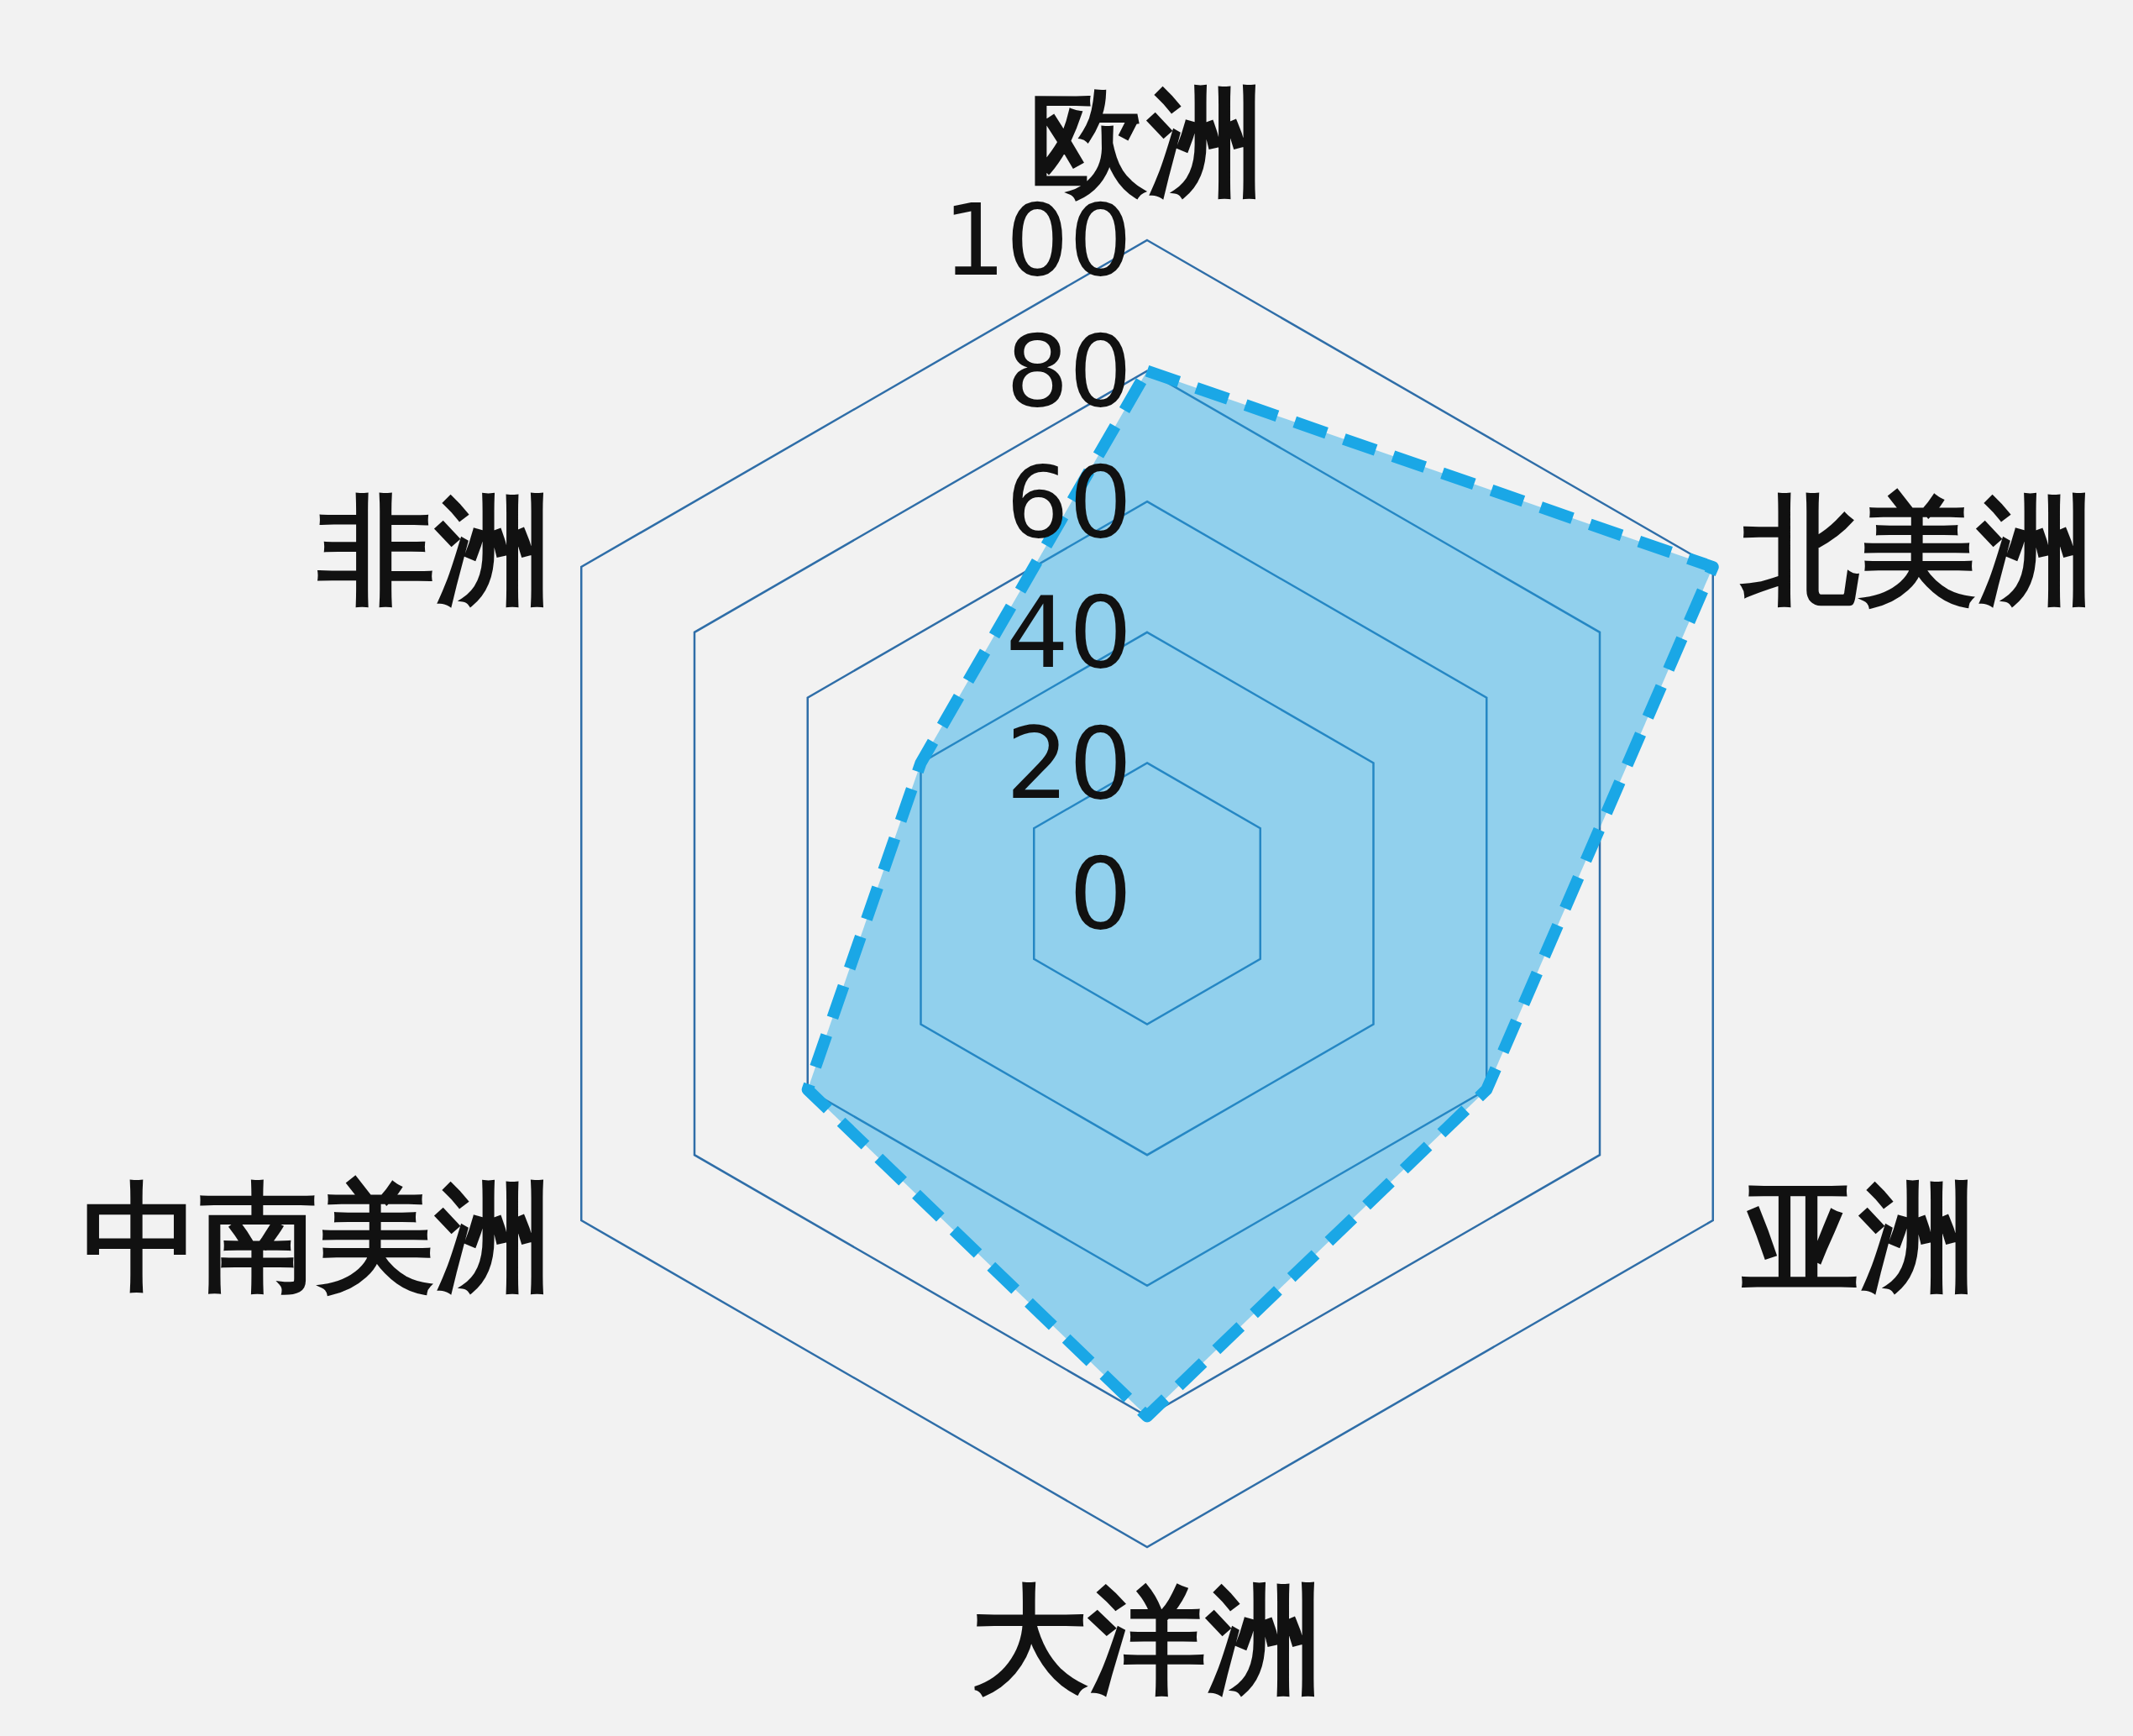  I want to click on spoke-label: 亚洲, so click(1860, 1237).